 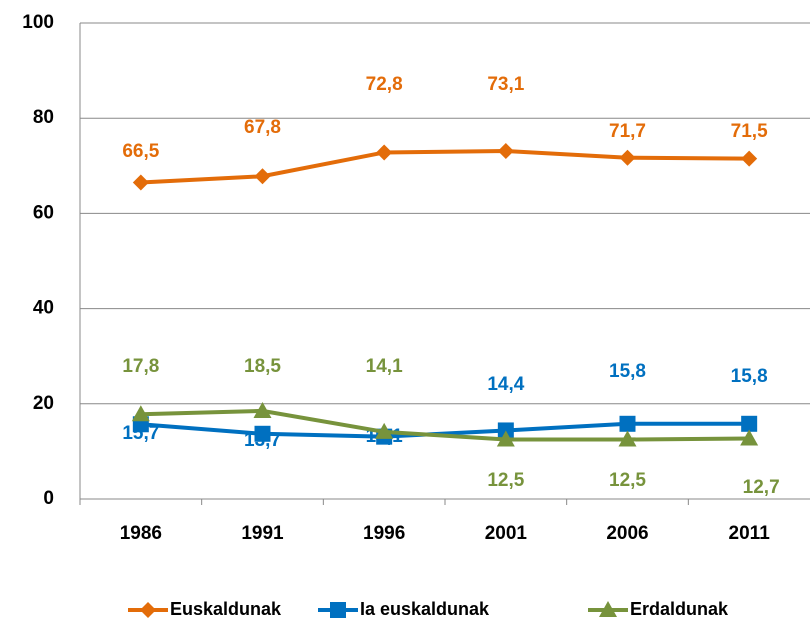 I want to click on data-label: 14,1, so click(x=384, y=366).